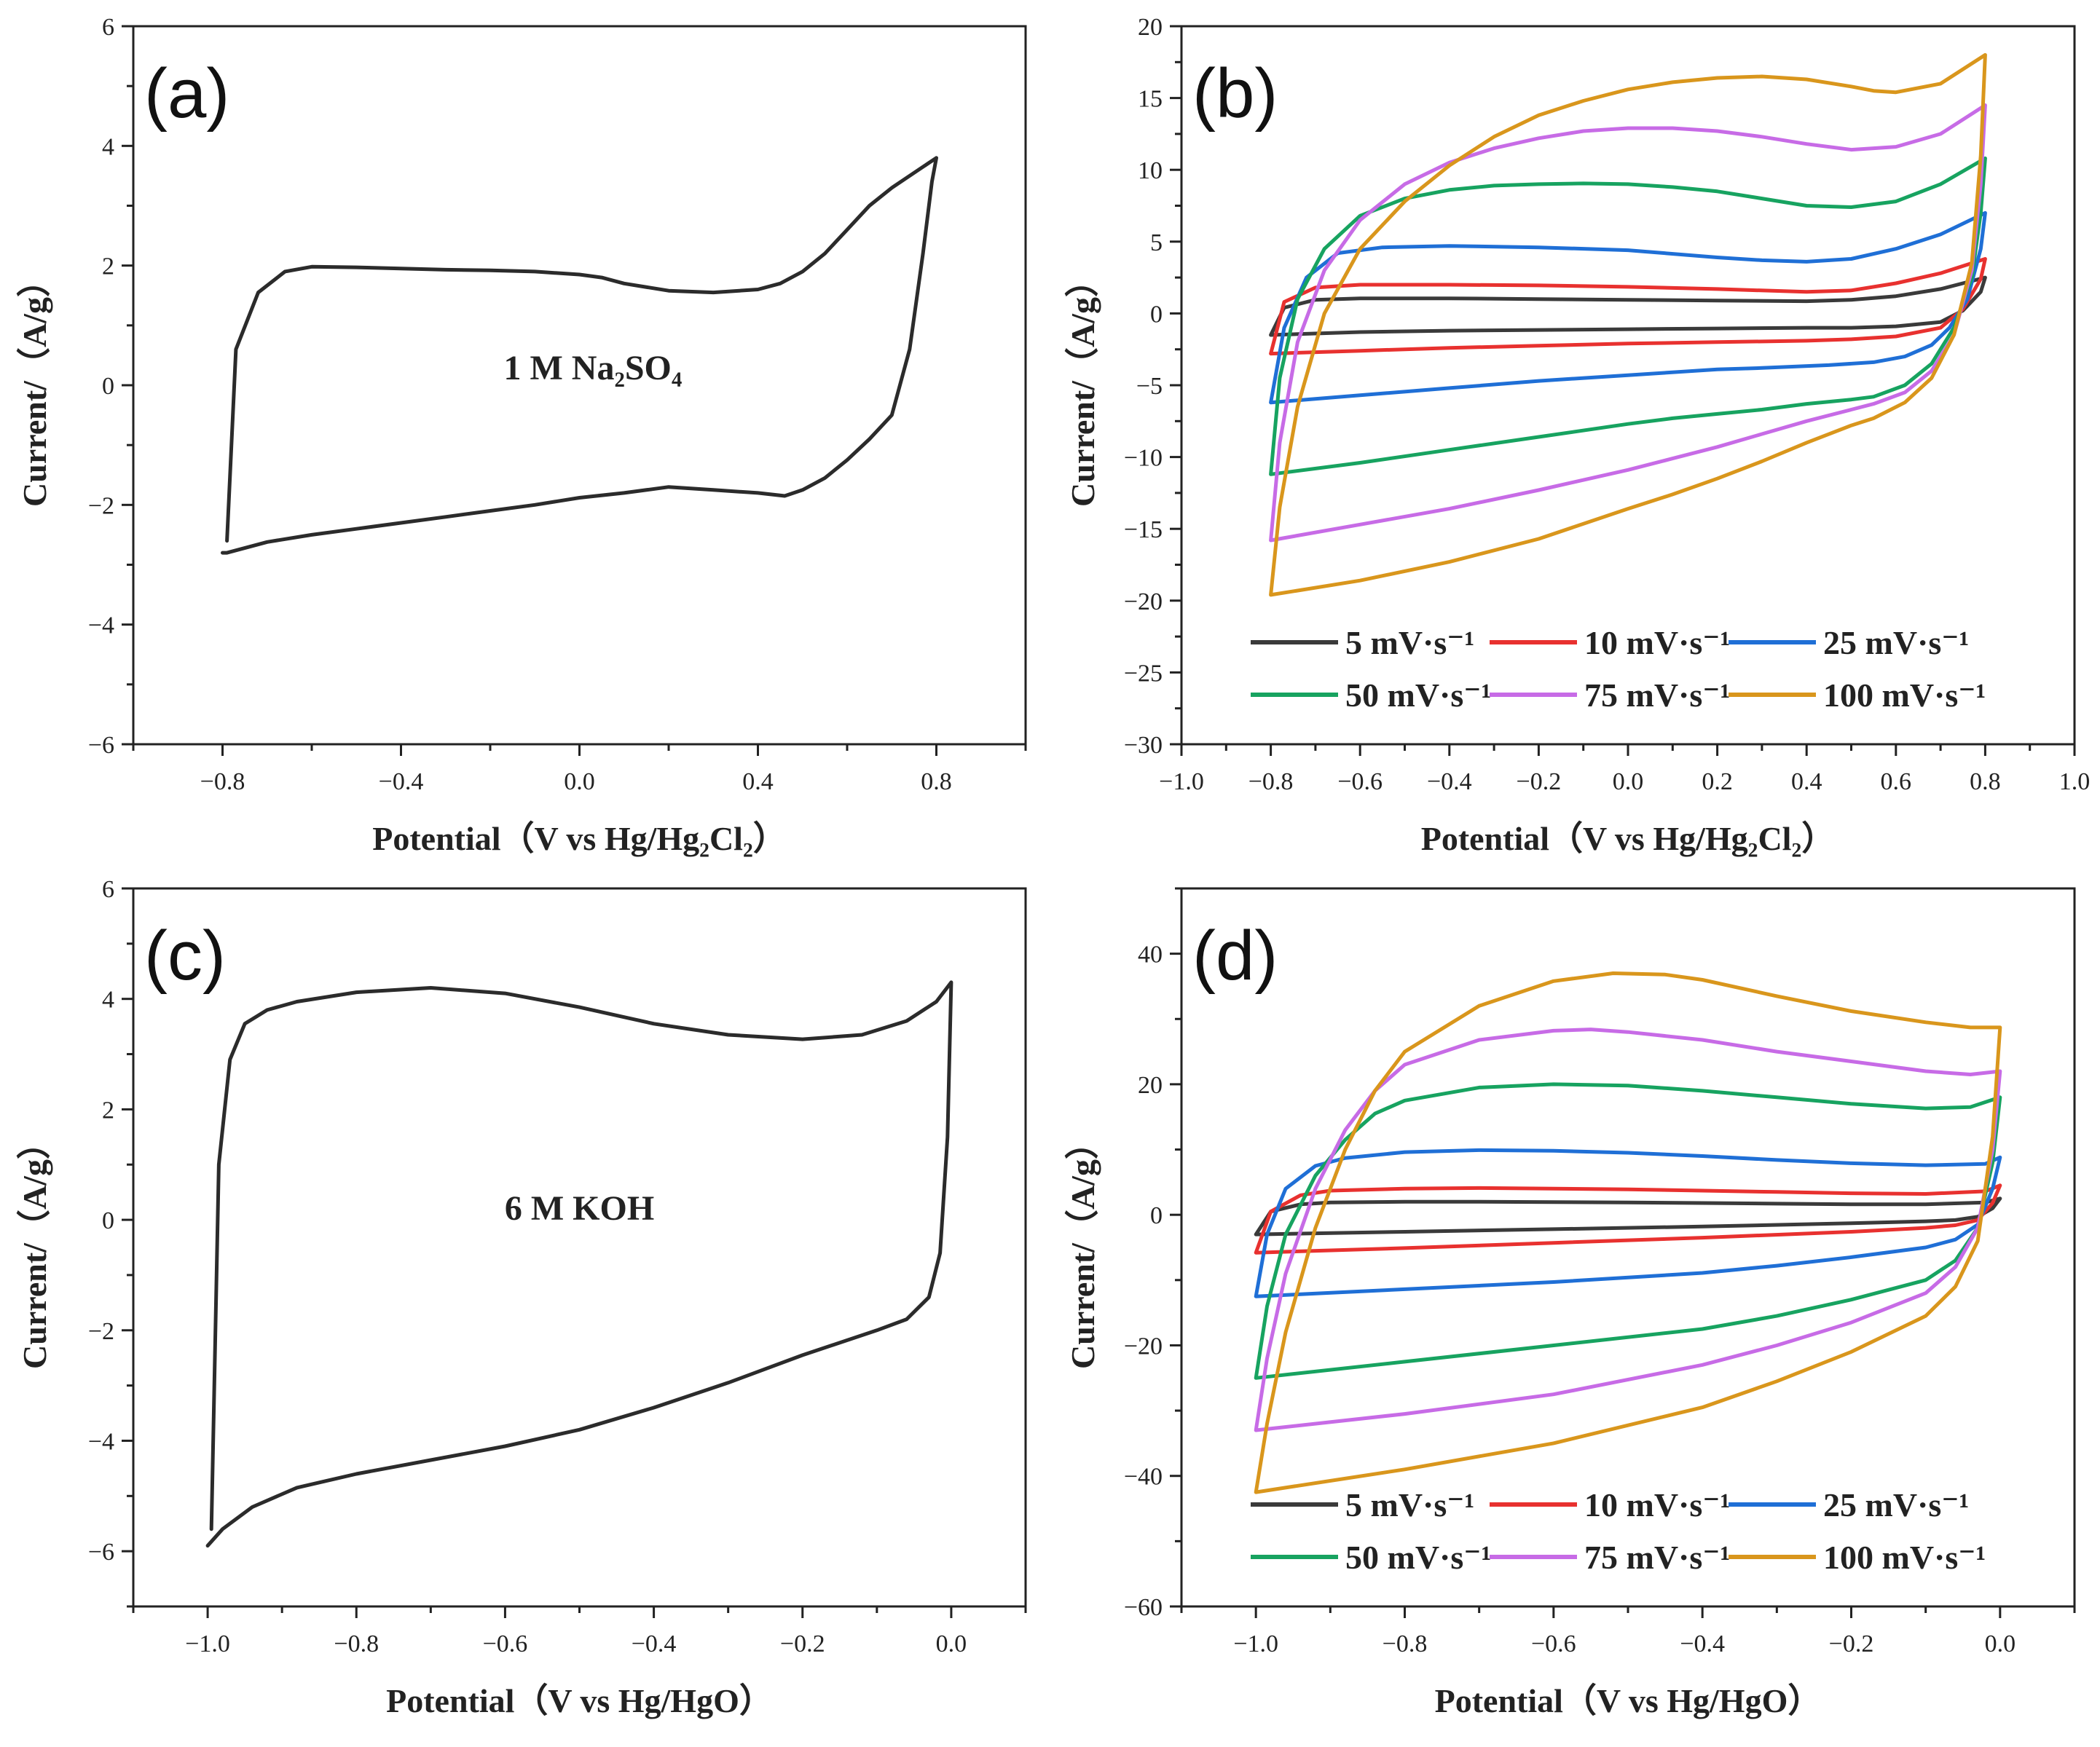 Image resolution: width=2100 pixels, height=1747 pixels. Describe the element at coordinates (1717, 781) in the screenshot. I see `x-tick-label: 0.2` at that location.